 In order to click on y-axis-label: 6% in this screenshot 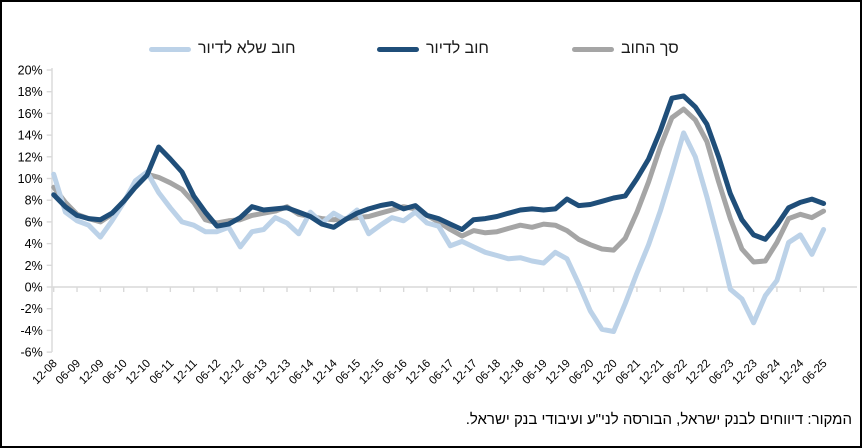, I will do `click(34, 222)`.